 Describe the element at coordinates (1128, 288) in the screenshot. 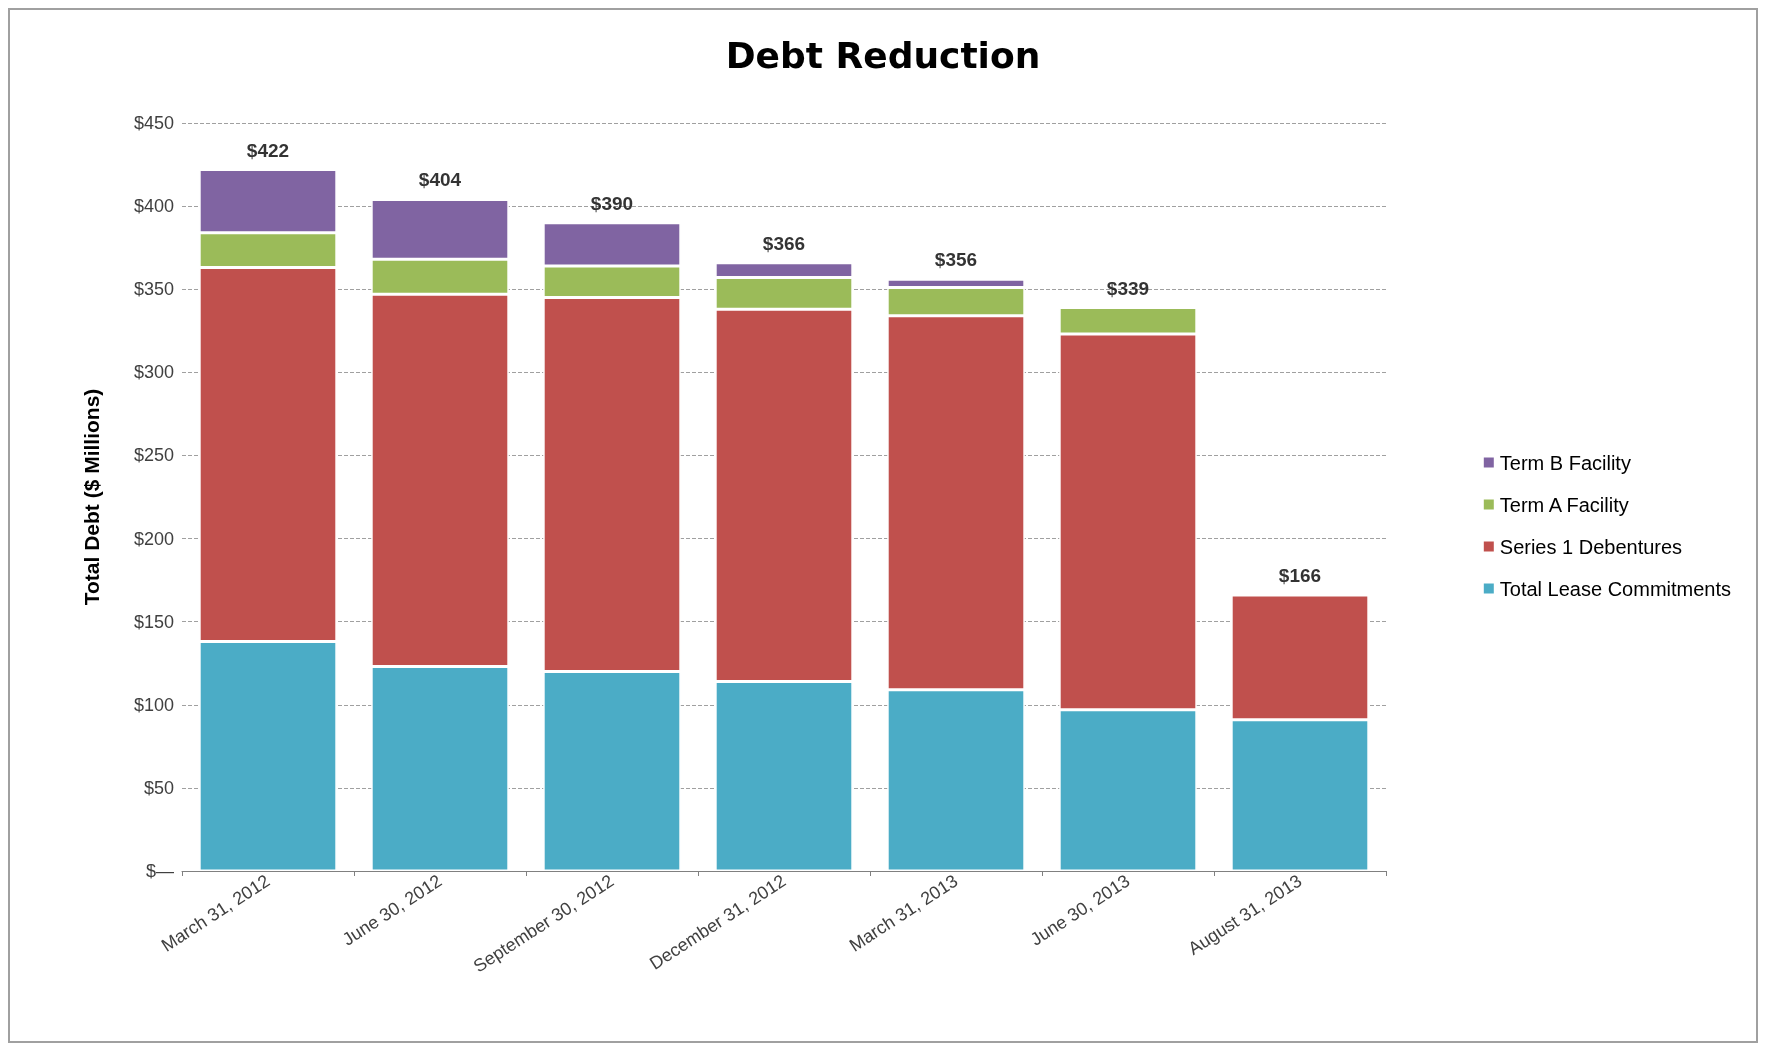

I see `total-label: $339` at that location.